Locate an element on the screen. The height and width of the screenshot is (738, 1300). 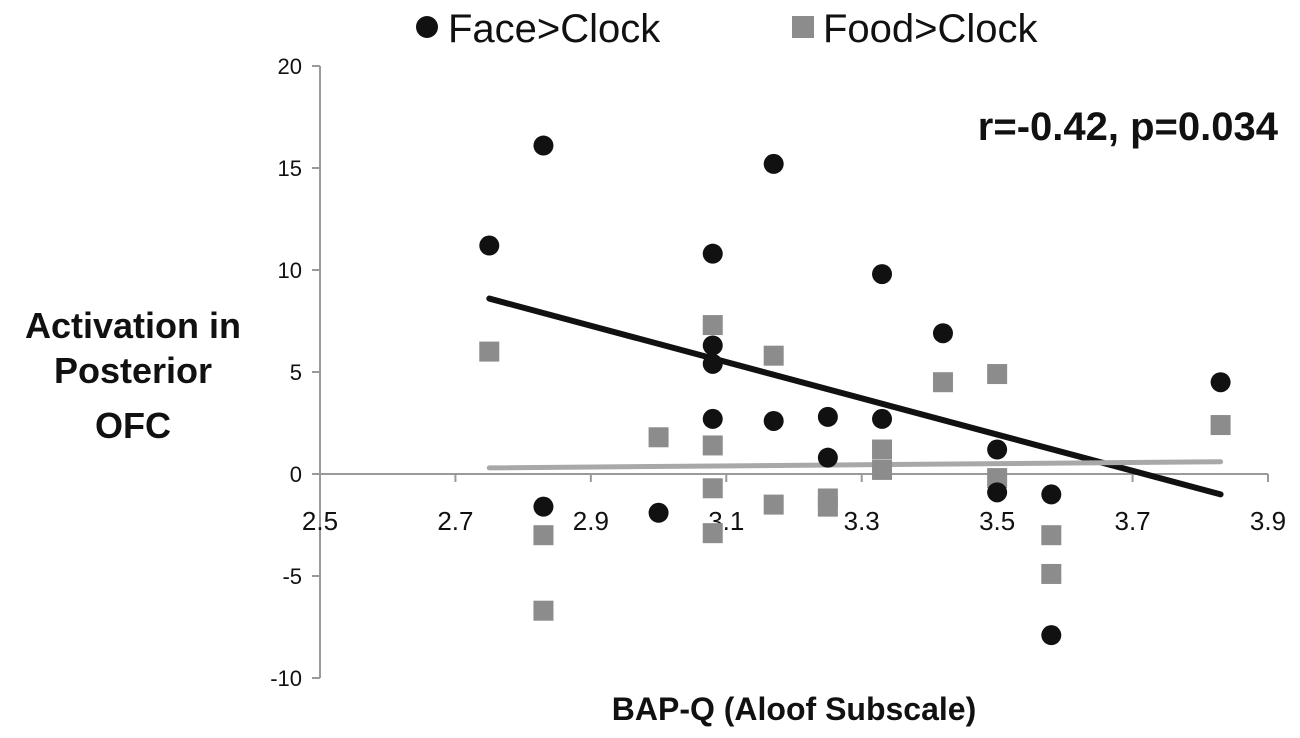
y-axis-label-line-2: Posterior is located at coordinates (133, 370).